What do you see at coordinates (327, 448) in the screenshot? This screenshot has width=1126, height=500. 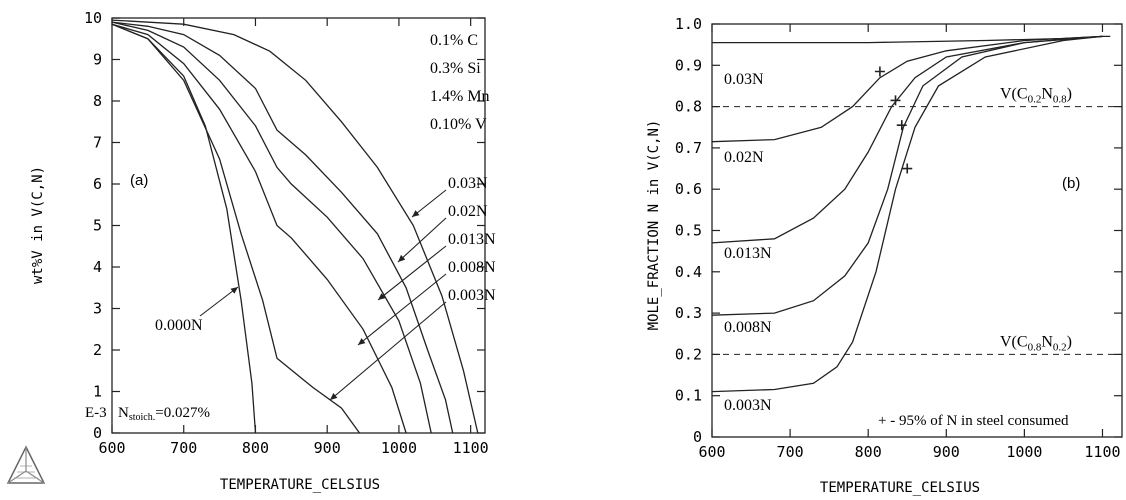 I see `a-xtick-label: 900` at bounding box center [327, 448].